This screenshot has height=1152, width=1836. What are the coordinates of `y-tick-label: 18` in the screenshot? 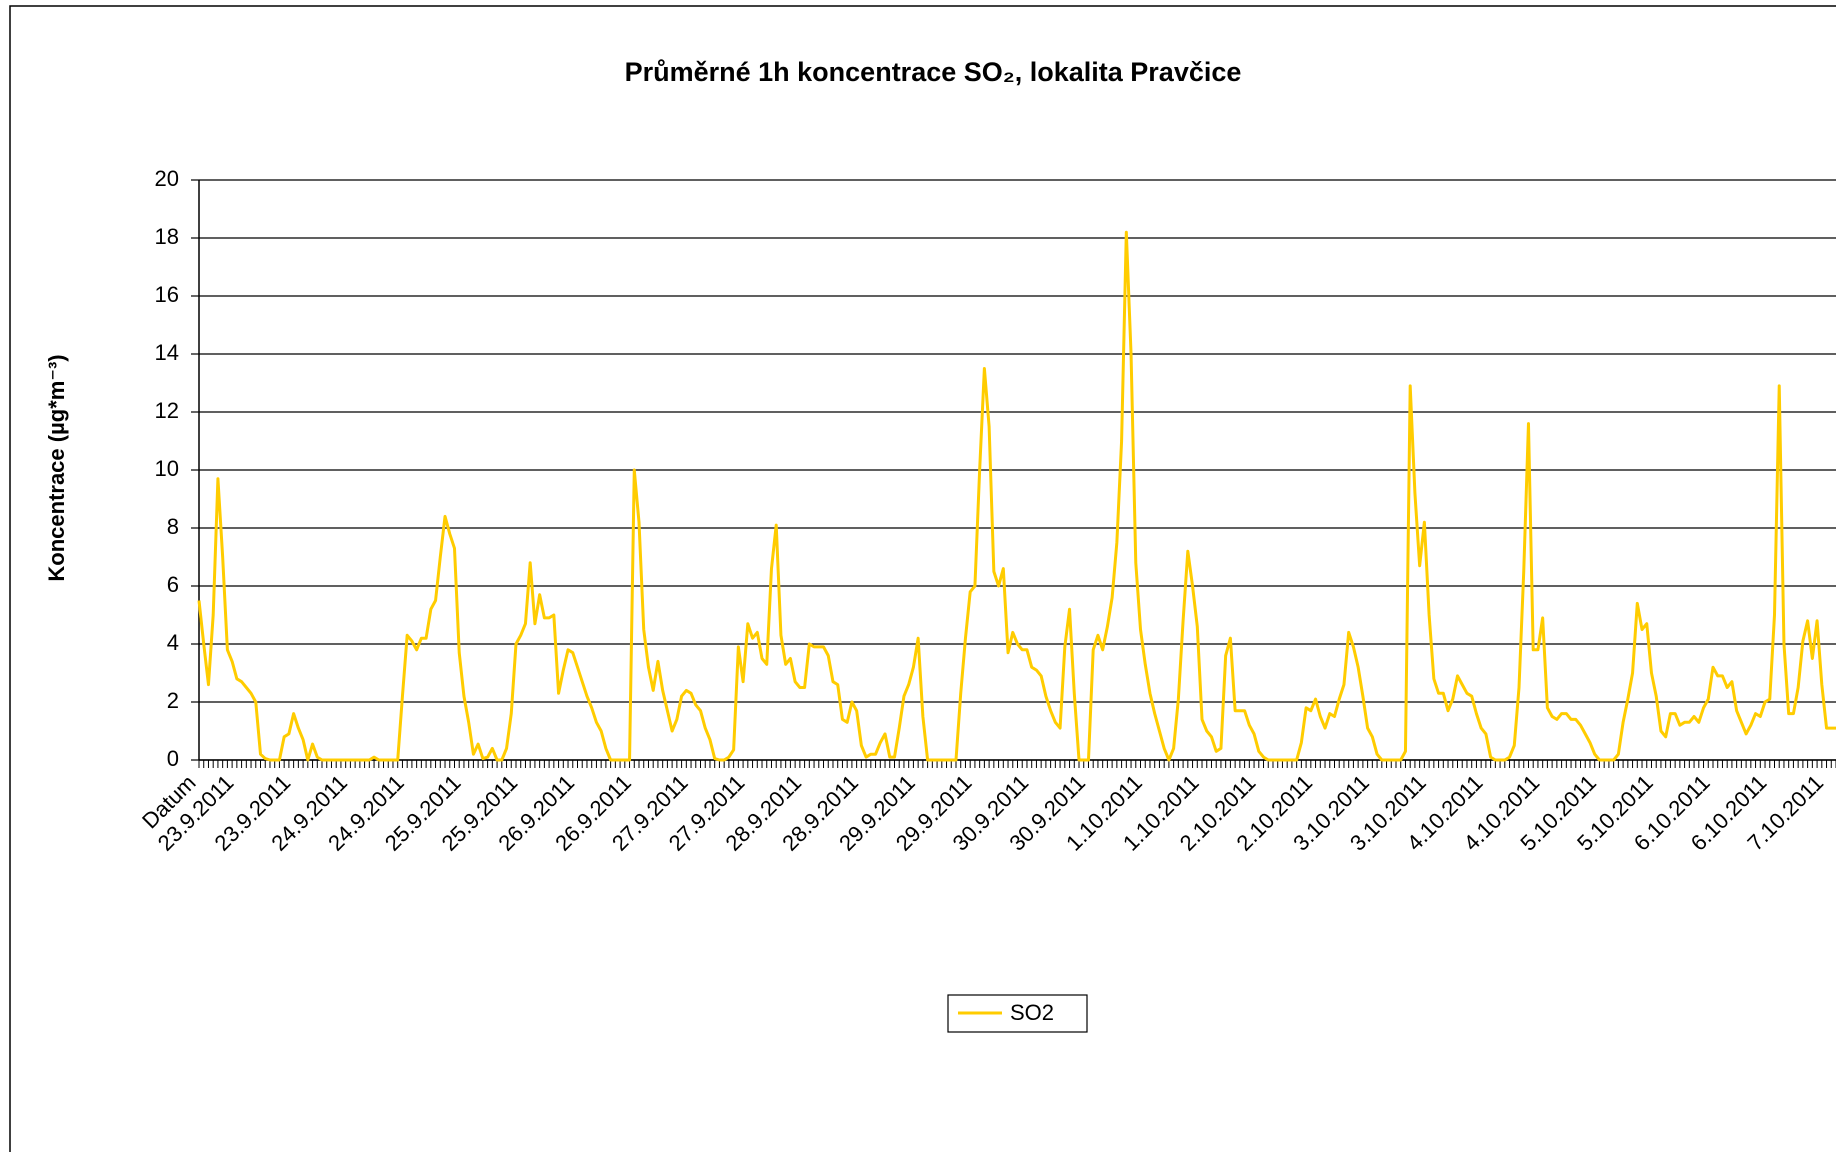 It's located at (167, 236).